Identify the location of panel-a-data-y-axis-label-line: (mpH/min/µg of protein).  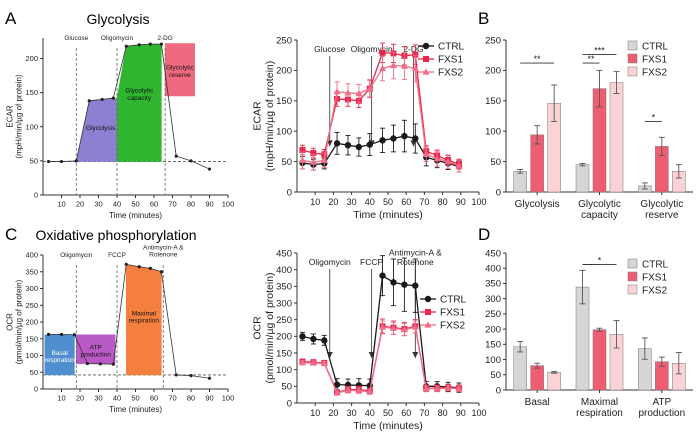
(270, 116).